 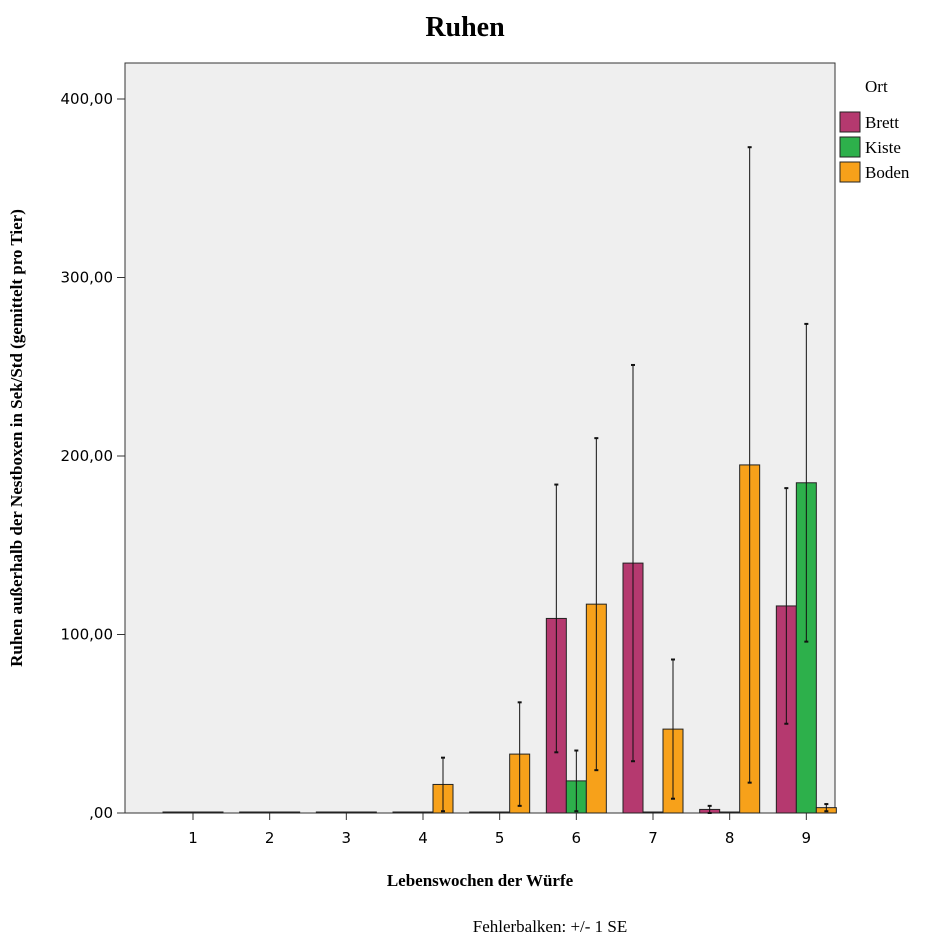 I want to click on legend-swatch-brett, so click(x=850, y=122).